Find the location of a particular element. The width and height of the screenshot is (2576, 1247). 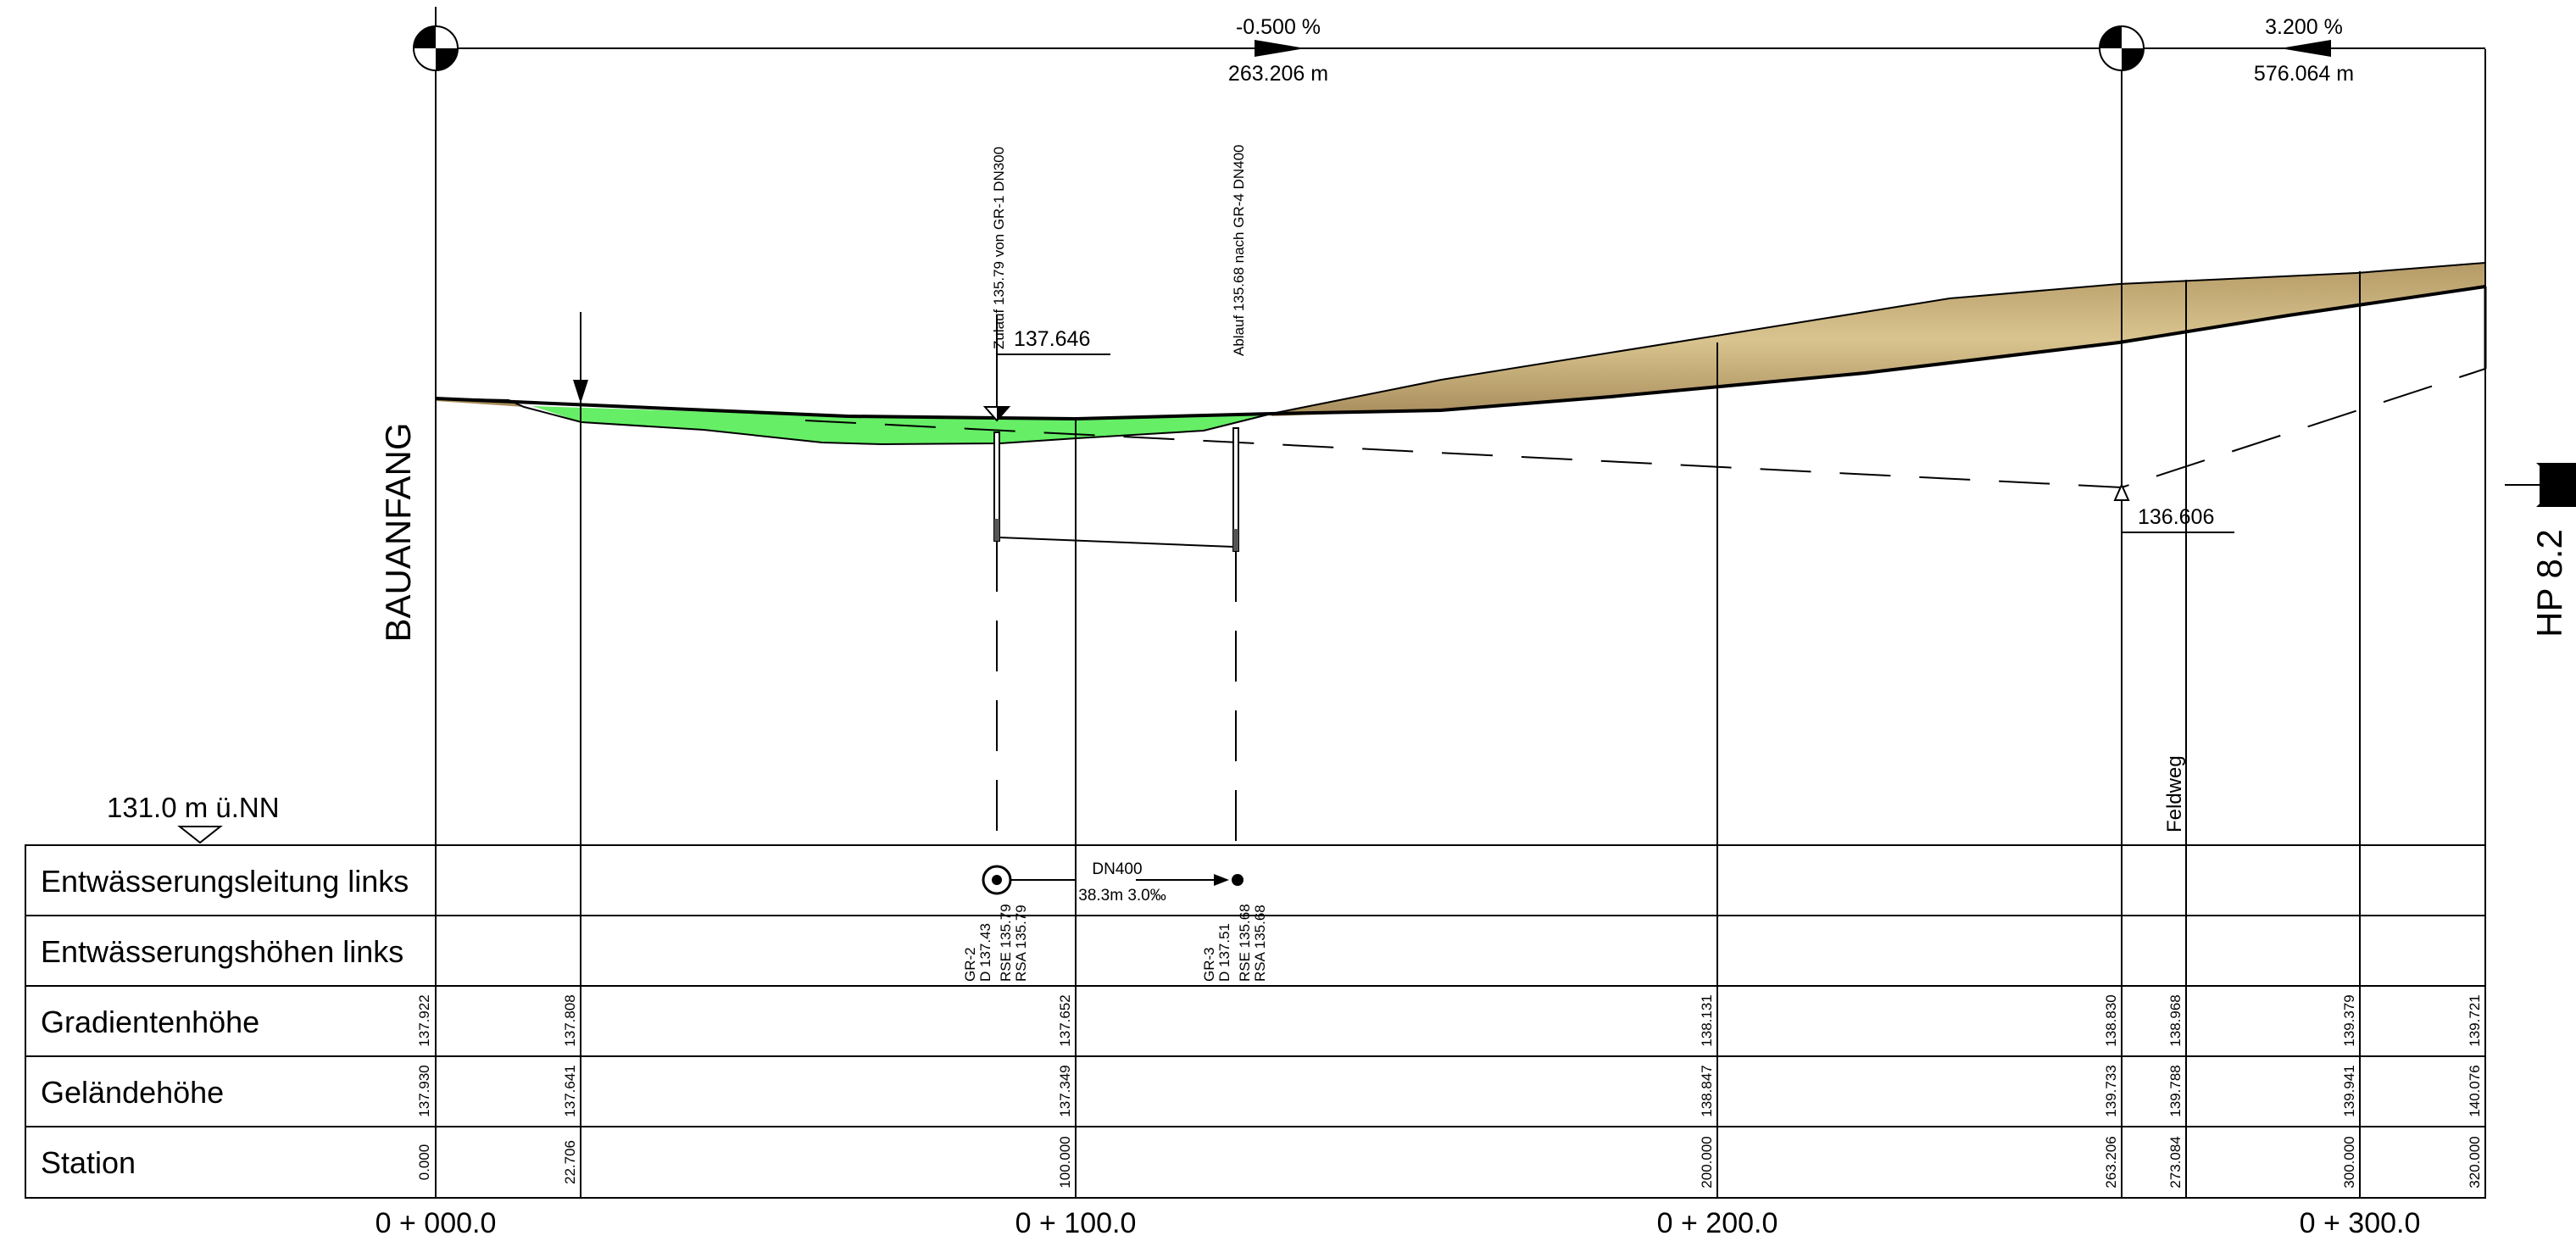

elevation-label-1: 137.646 is located at coordinates (1052, 339).